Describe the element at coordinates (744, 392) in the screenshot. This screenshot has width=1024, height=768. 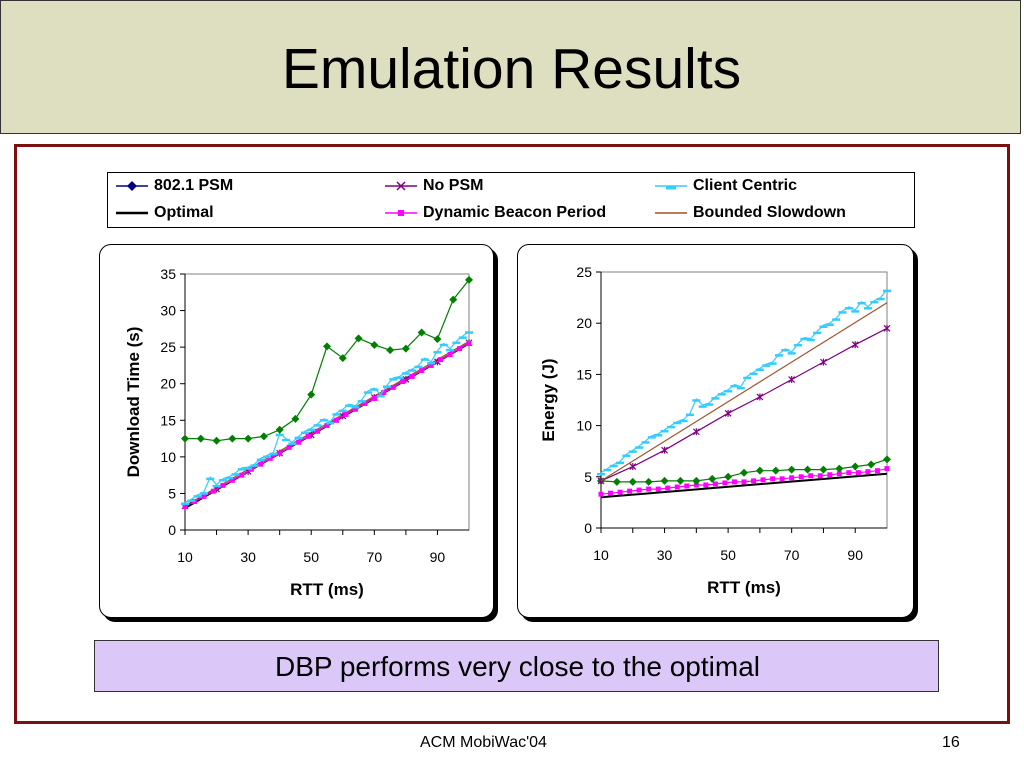
I see `line-bounded-slowdown` at that location.